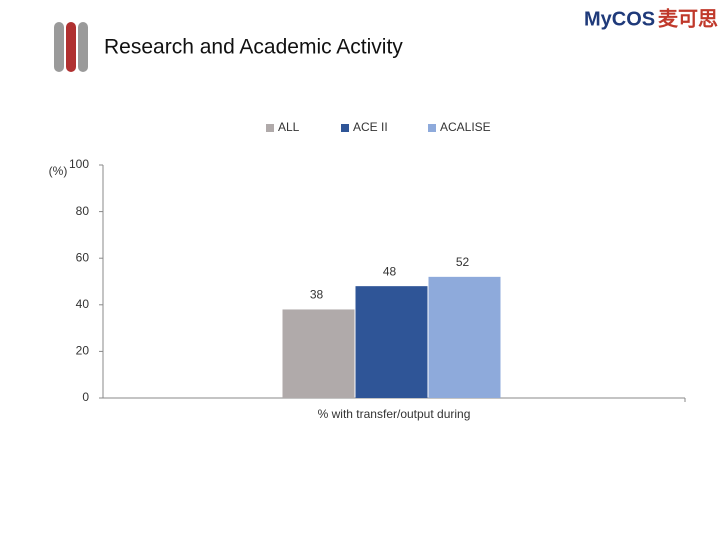 Image resolution: width=720 pixels, height=540 pixels. What do you see at coordinates (85, 397) in the screenshot?
I see `y-tick-label: 0` at bounding box center [85, 397].